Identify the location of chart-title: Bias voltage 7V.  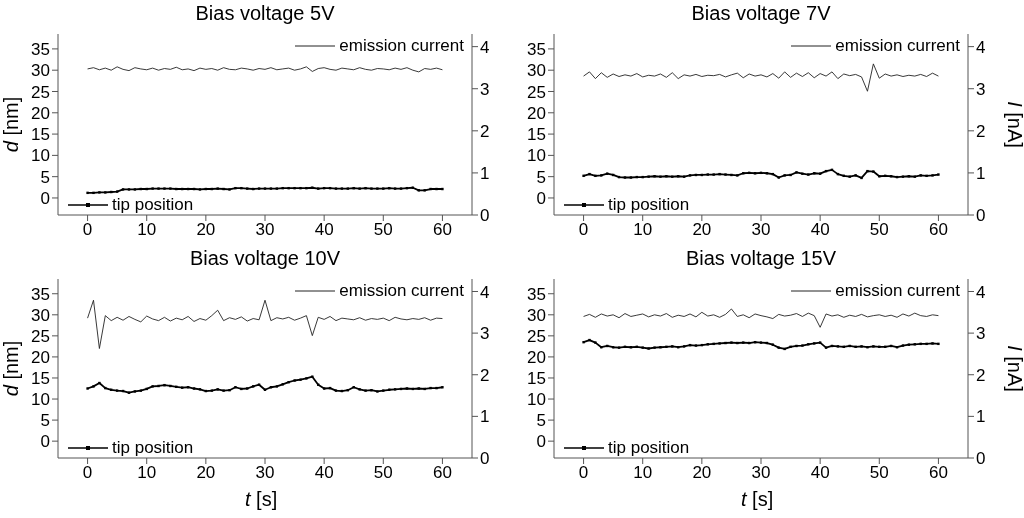
(761, 13).